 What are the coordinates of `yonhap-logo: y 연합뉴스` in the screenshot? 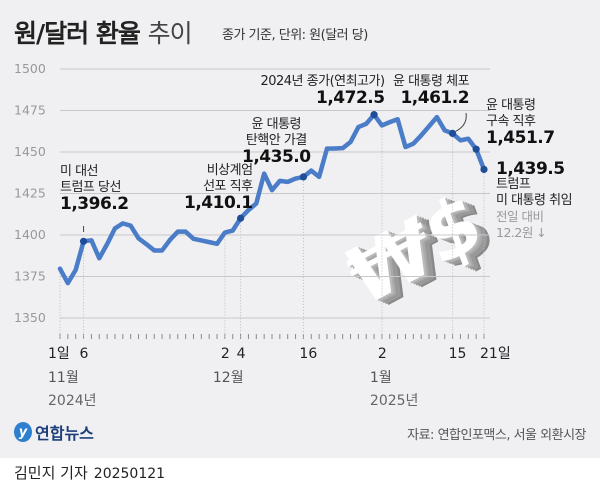 It's located at (54, 432).